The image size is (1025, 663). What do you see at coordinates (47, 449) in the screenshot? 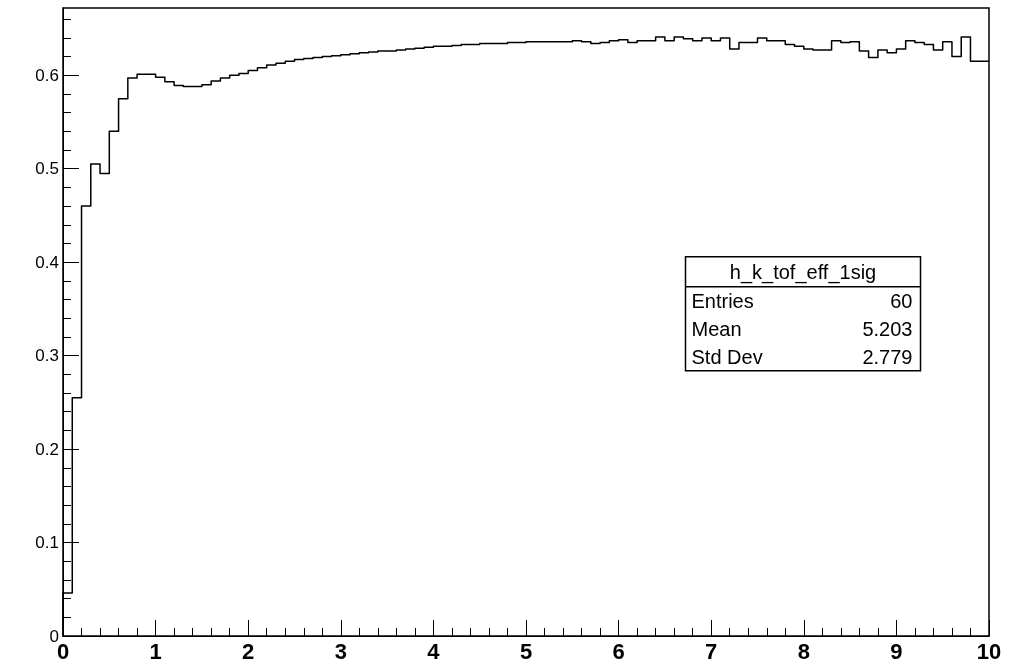
I see `y-tick-label: 0.2` at bounding box center [47, 449].